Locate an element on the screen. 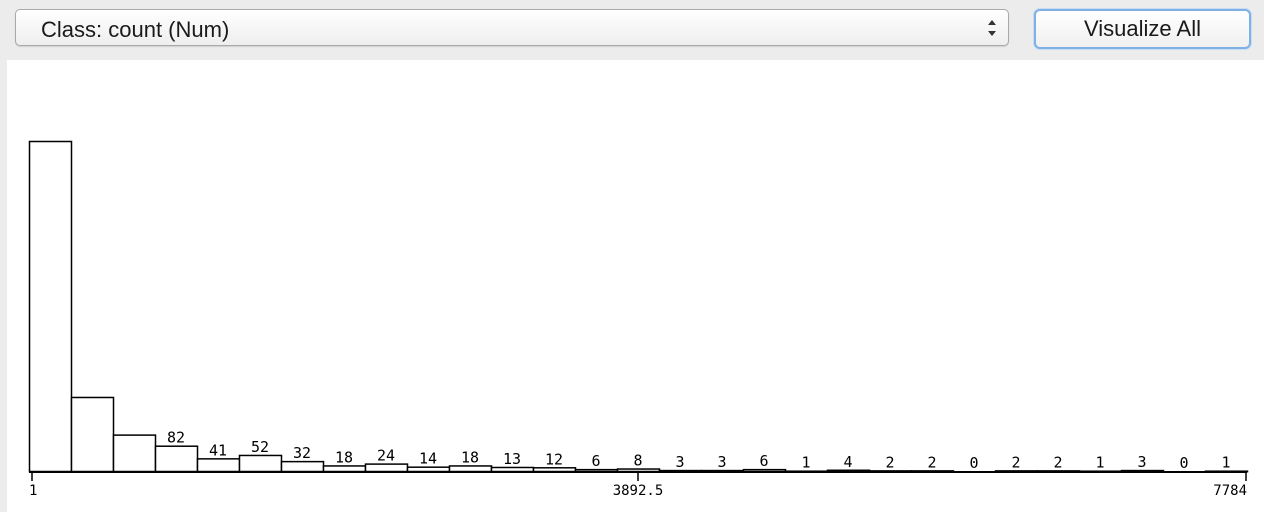  bar-count-label: 14 is located at coordinates (428, 459).